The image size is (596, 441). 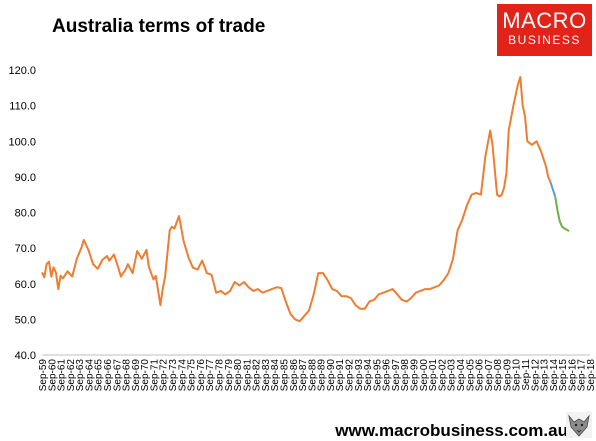 What do you see at coordinates (238, 375) in the screenshot?
I see `x-tick-label: Sep-80` at bounding box center [238, 375].